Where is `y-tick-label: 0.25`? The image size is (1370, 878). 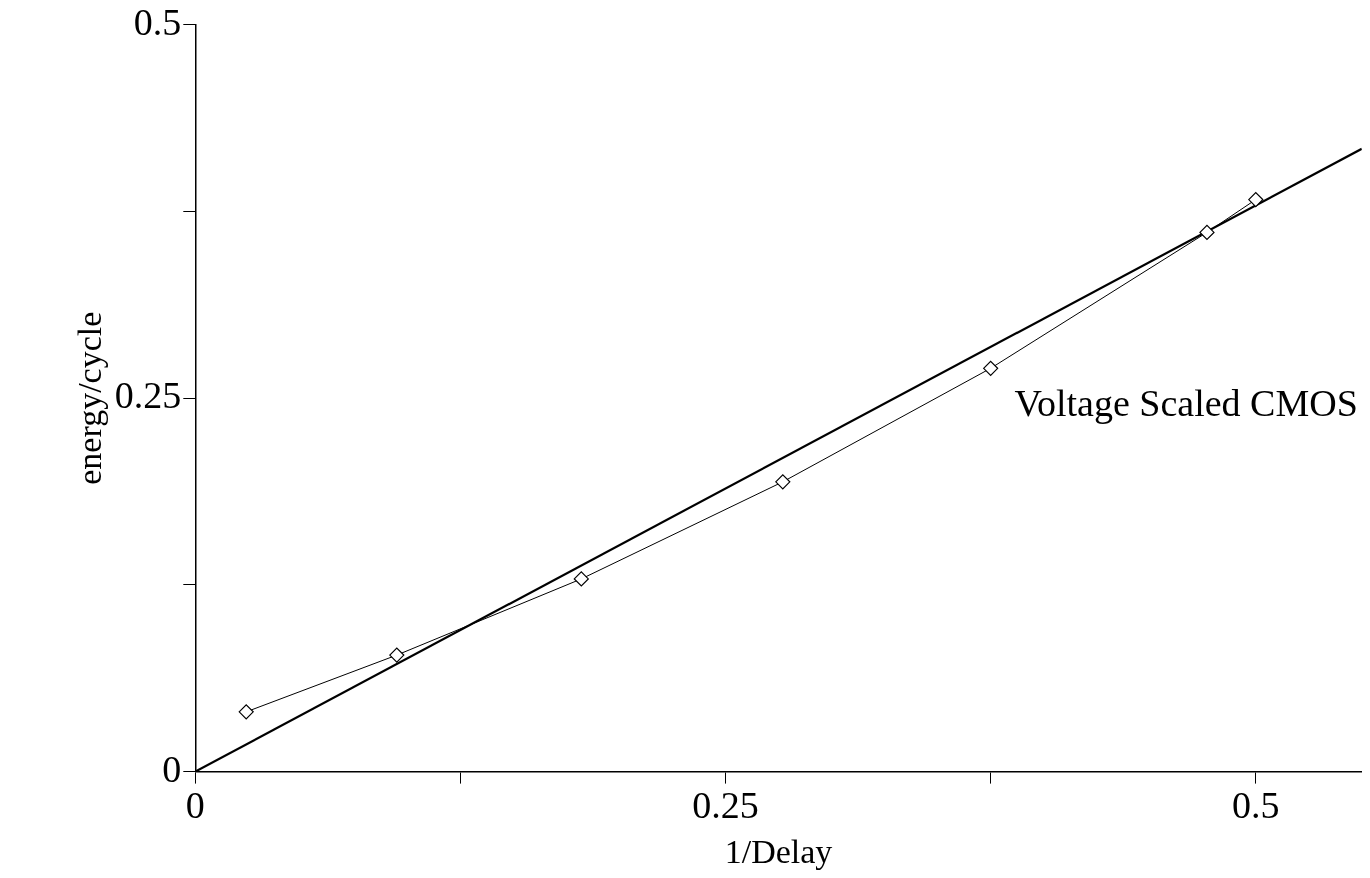 y-tick-label: 0.25 is located at coordinates (148, 395).